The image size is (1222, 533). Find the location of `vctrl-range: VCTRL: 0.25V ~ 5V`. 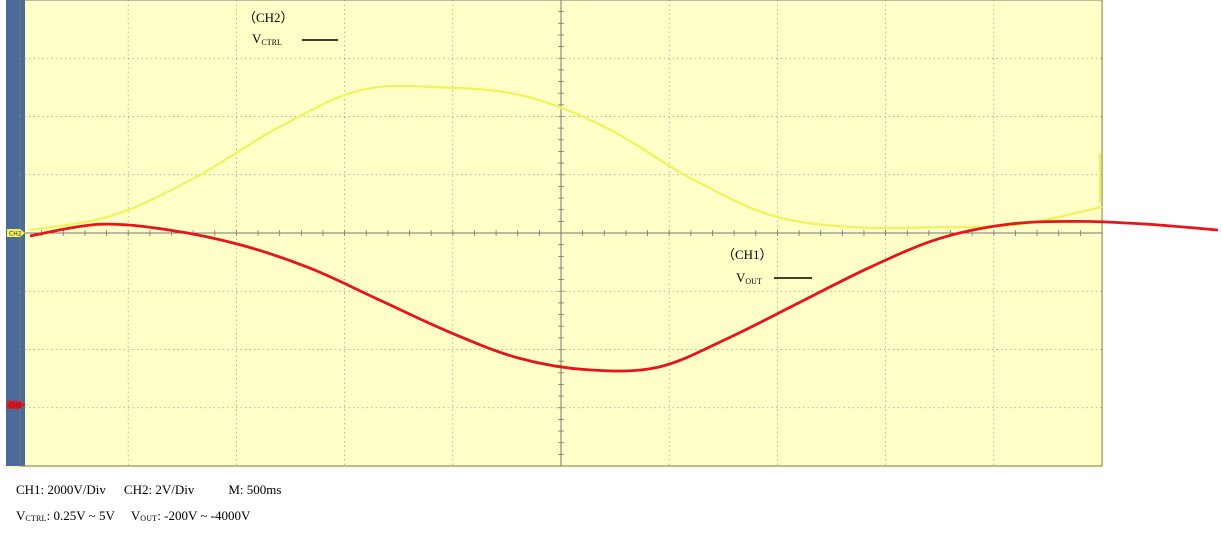

vctrl-range: VCTRL: 0.25V ~ 5V is located at coordinates (65, 515).